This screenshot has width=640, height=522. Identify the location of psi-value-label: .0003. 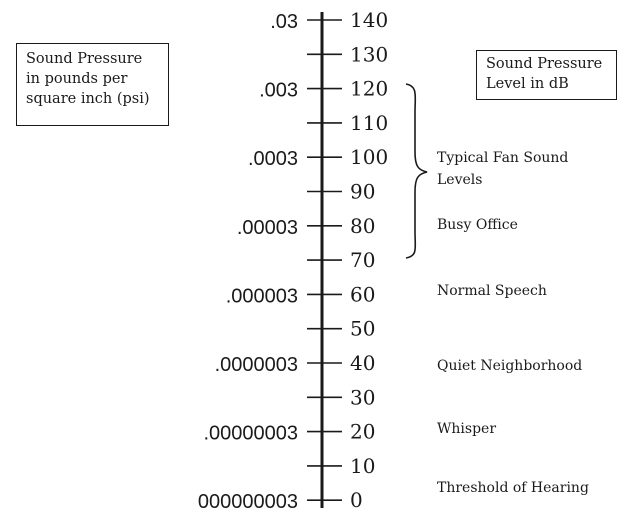
(273, 159).